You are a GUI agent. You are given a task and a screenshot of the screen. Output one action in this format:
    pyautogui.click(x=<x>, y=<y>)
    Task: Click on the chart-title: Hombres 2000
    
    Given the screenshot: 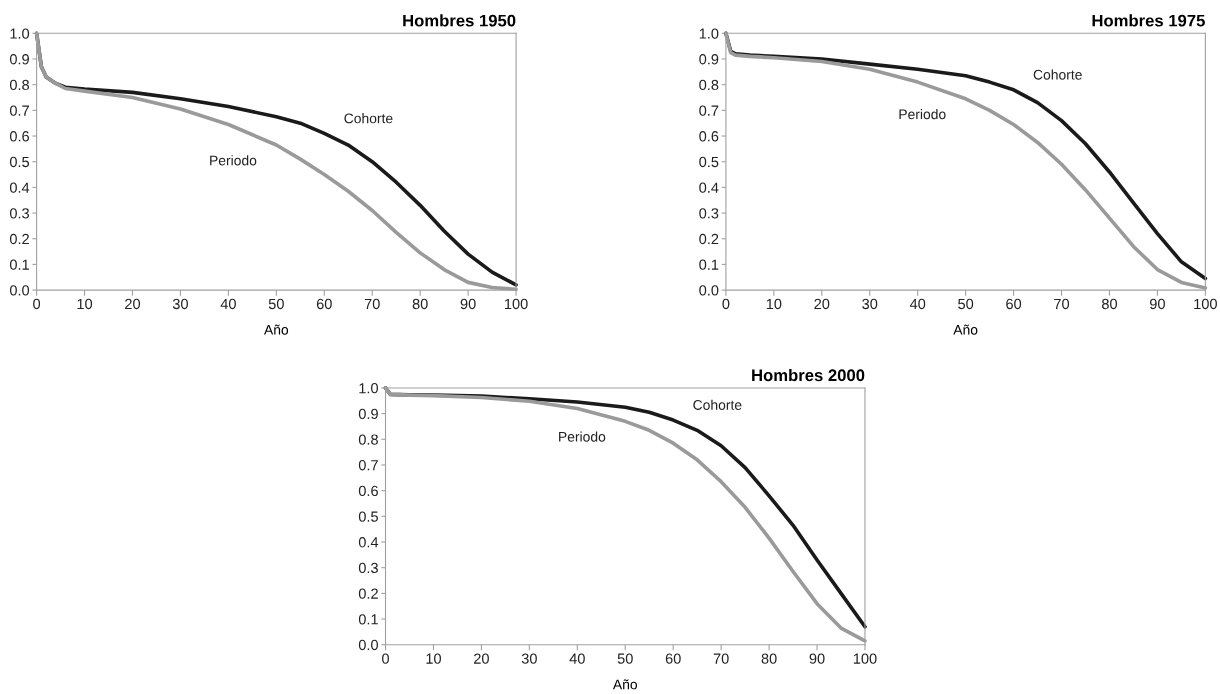 What is the action you would take?
    pyautogui.click(x=808, y=375)
    